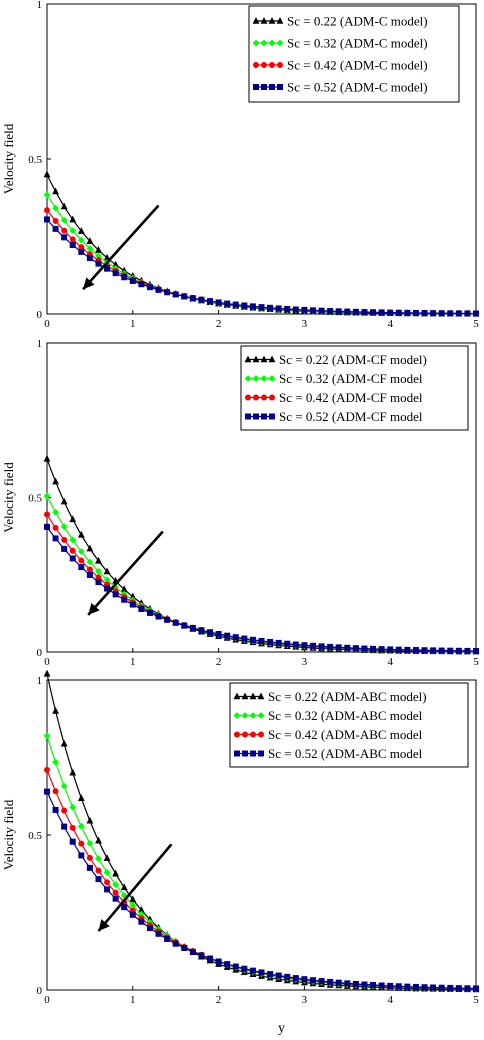 Image resolution: width=484 pixels, height=1040 pixels. I want to click on x-tick-label: 4, so click(390, 662).